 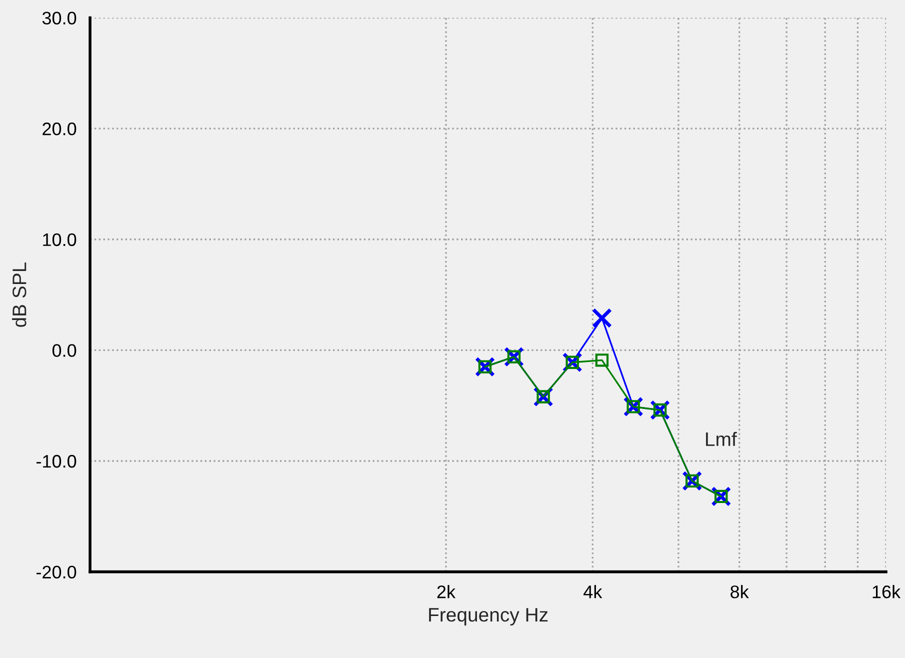 What do you see at coordinates (64, 350) in the screenshot?
I see `y-tick-label: 0.0` at bounding box center [64, 350].